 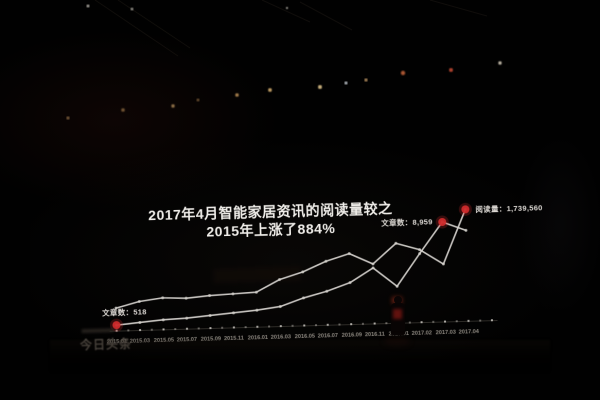 What do you see at coordinates (328, 335) in the screenshot?
I see `x-axis-label: 2016.07` at bounding box center [328, 335].